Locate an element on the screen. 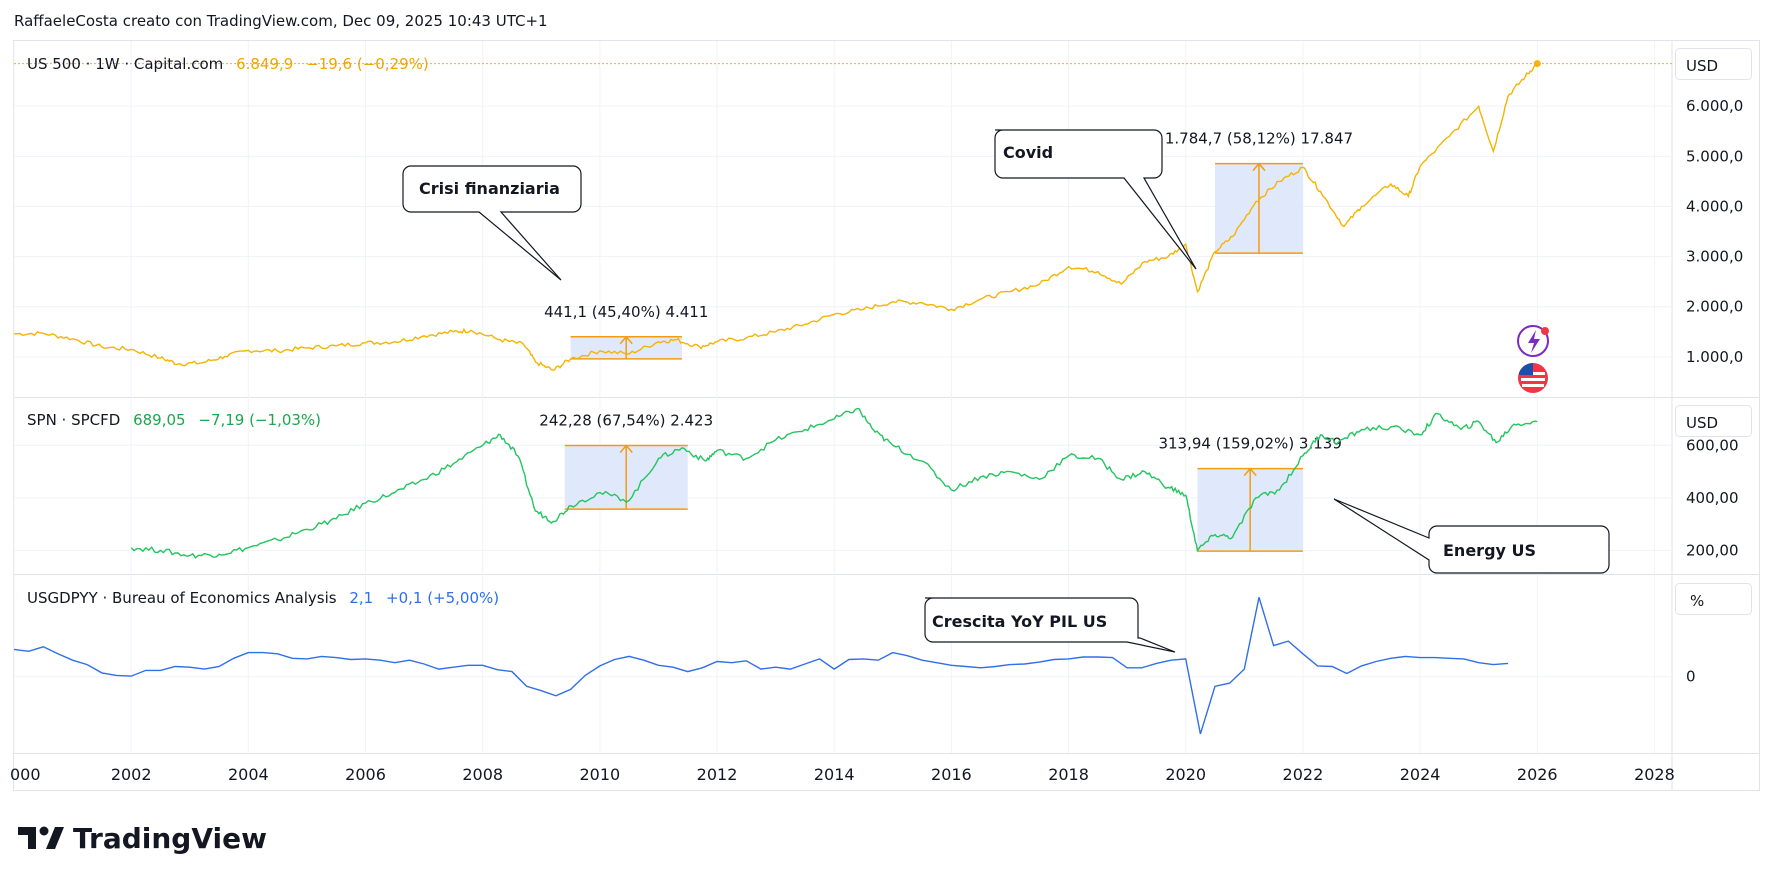 Image resolution: width=1772 pixels, height=882 pixels. price-scale-label: 5.000,0 is located at coordinates (1714, 156).